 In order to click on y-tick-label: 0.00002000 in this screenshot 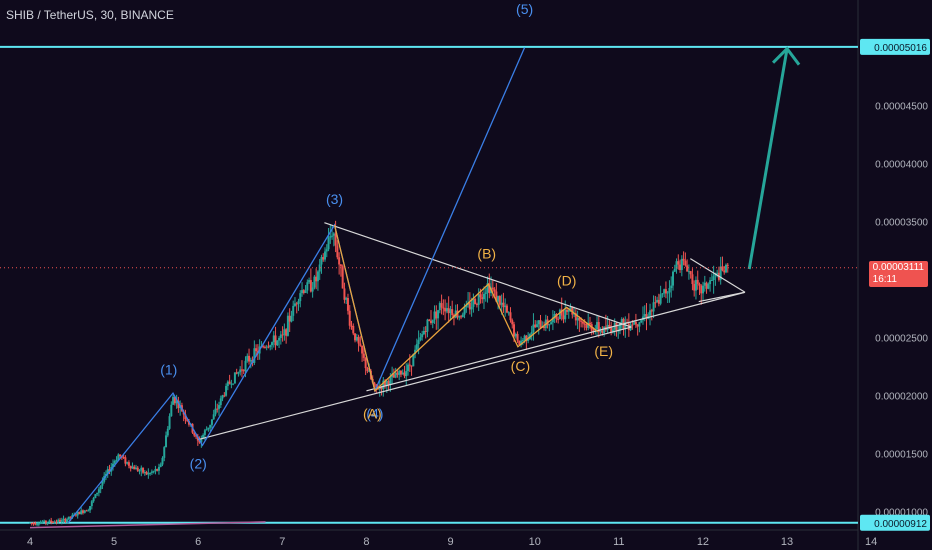, I will do `click(901, 397)`.